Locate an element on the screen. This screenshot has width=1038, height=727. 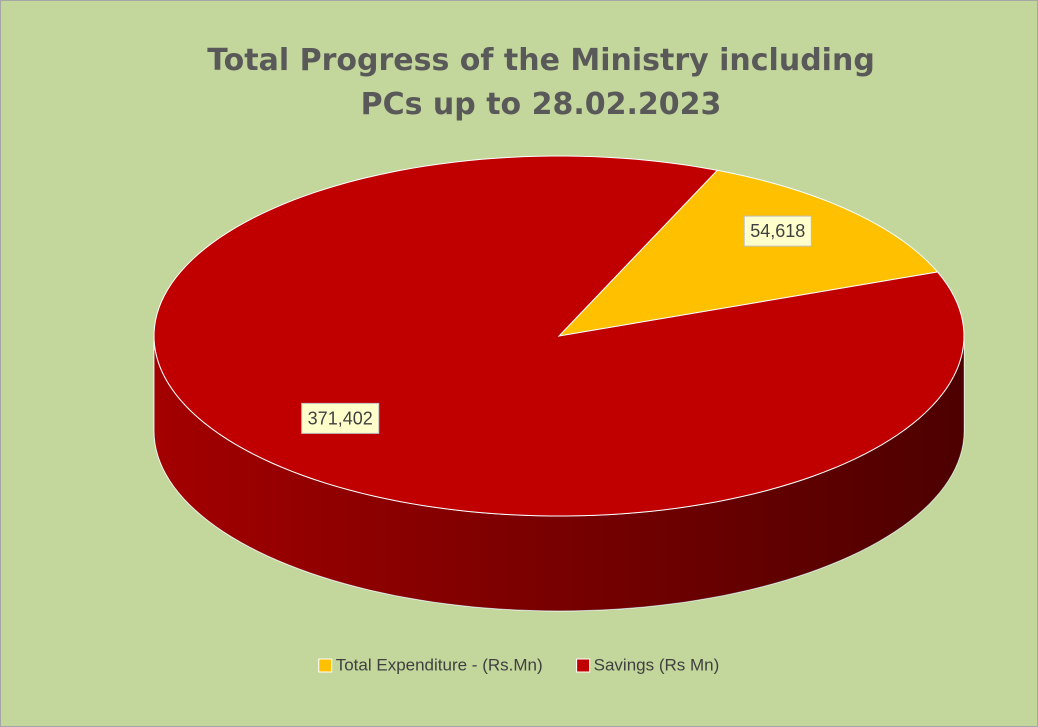
data-label-text: 54,618 is located at coordinates (777, 231).